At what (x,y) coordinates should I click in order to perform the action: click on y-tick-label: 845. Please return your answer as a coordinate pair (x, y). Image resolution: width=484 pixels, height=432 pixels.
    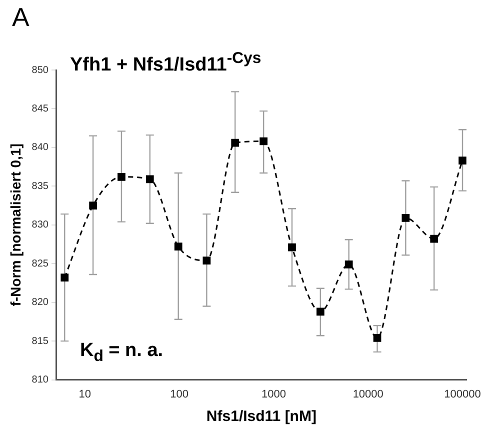
    Looking at the image, I should click on (40, 108).